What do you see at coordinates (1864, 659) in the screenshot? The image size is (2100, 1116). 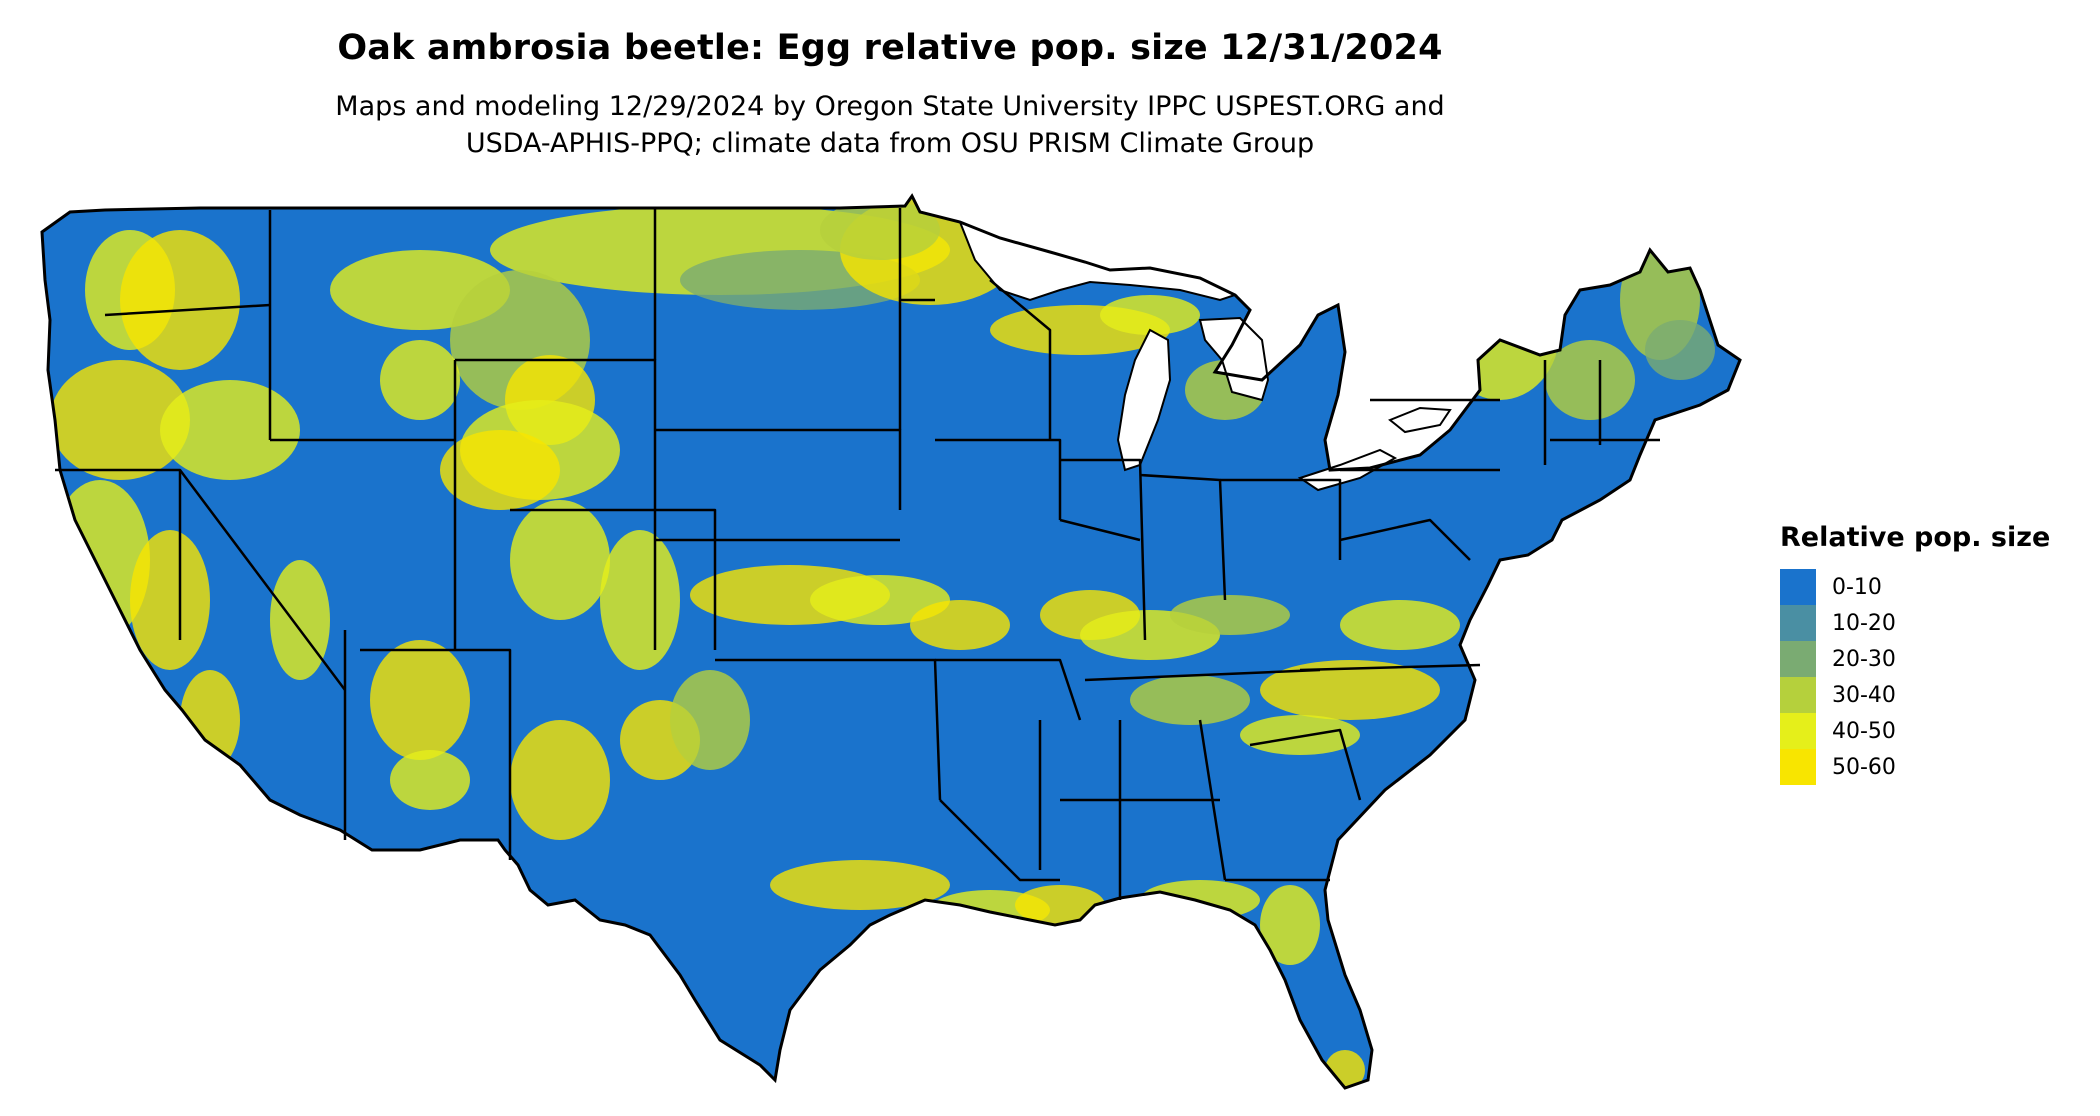 I see `legend-label: 20-30` at bounding box center [1864, 659].